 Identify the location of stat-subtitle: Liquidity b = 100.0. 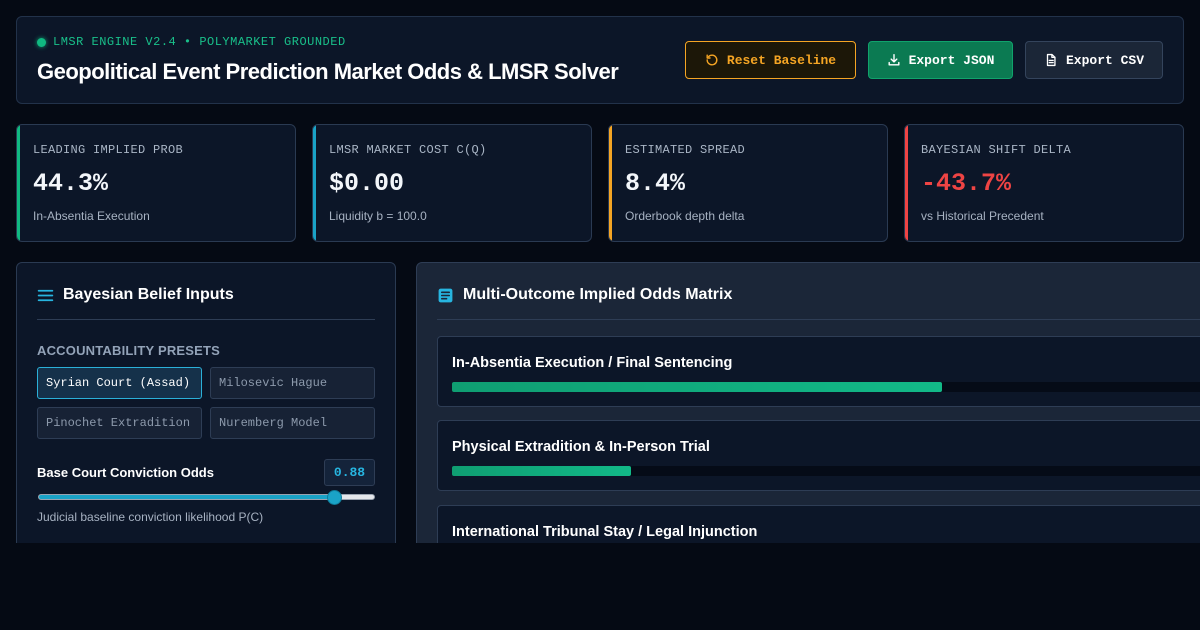
(378, 216).